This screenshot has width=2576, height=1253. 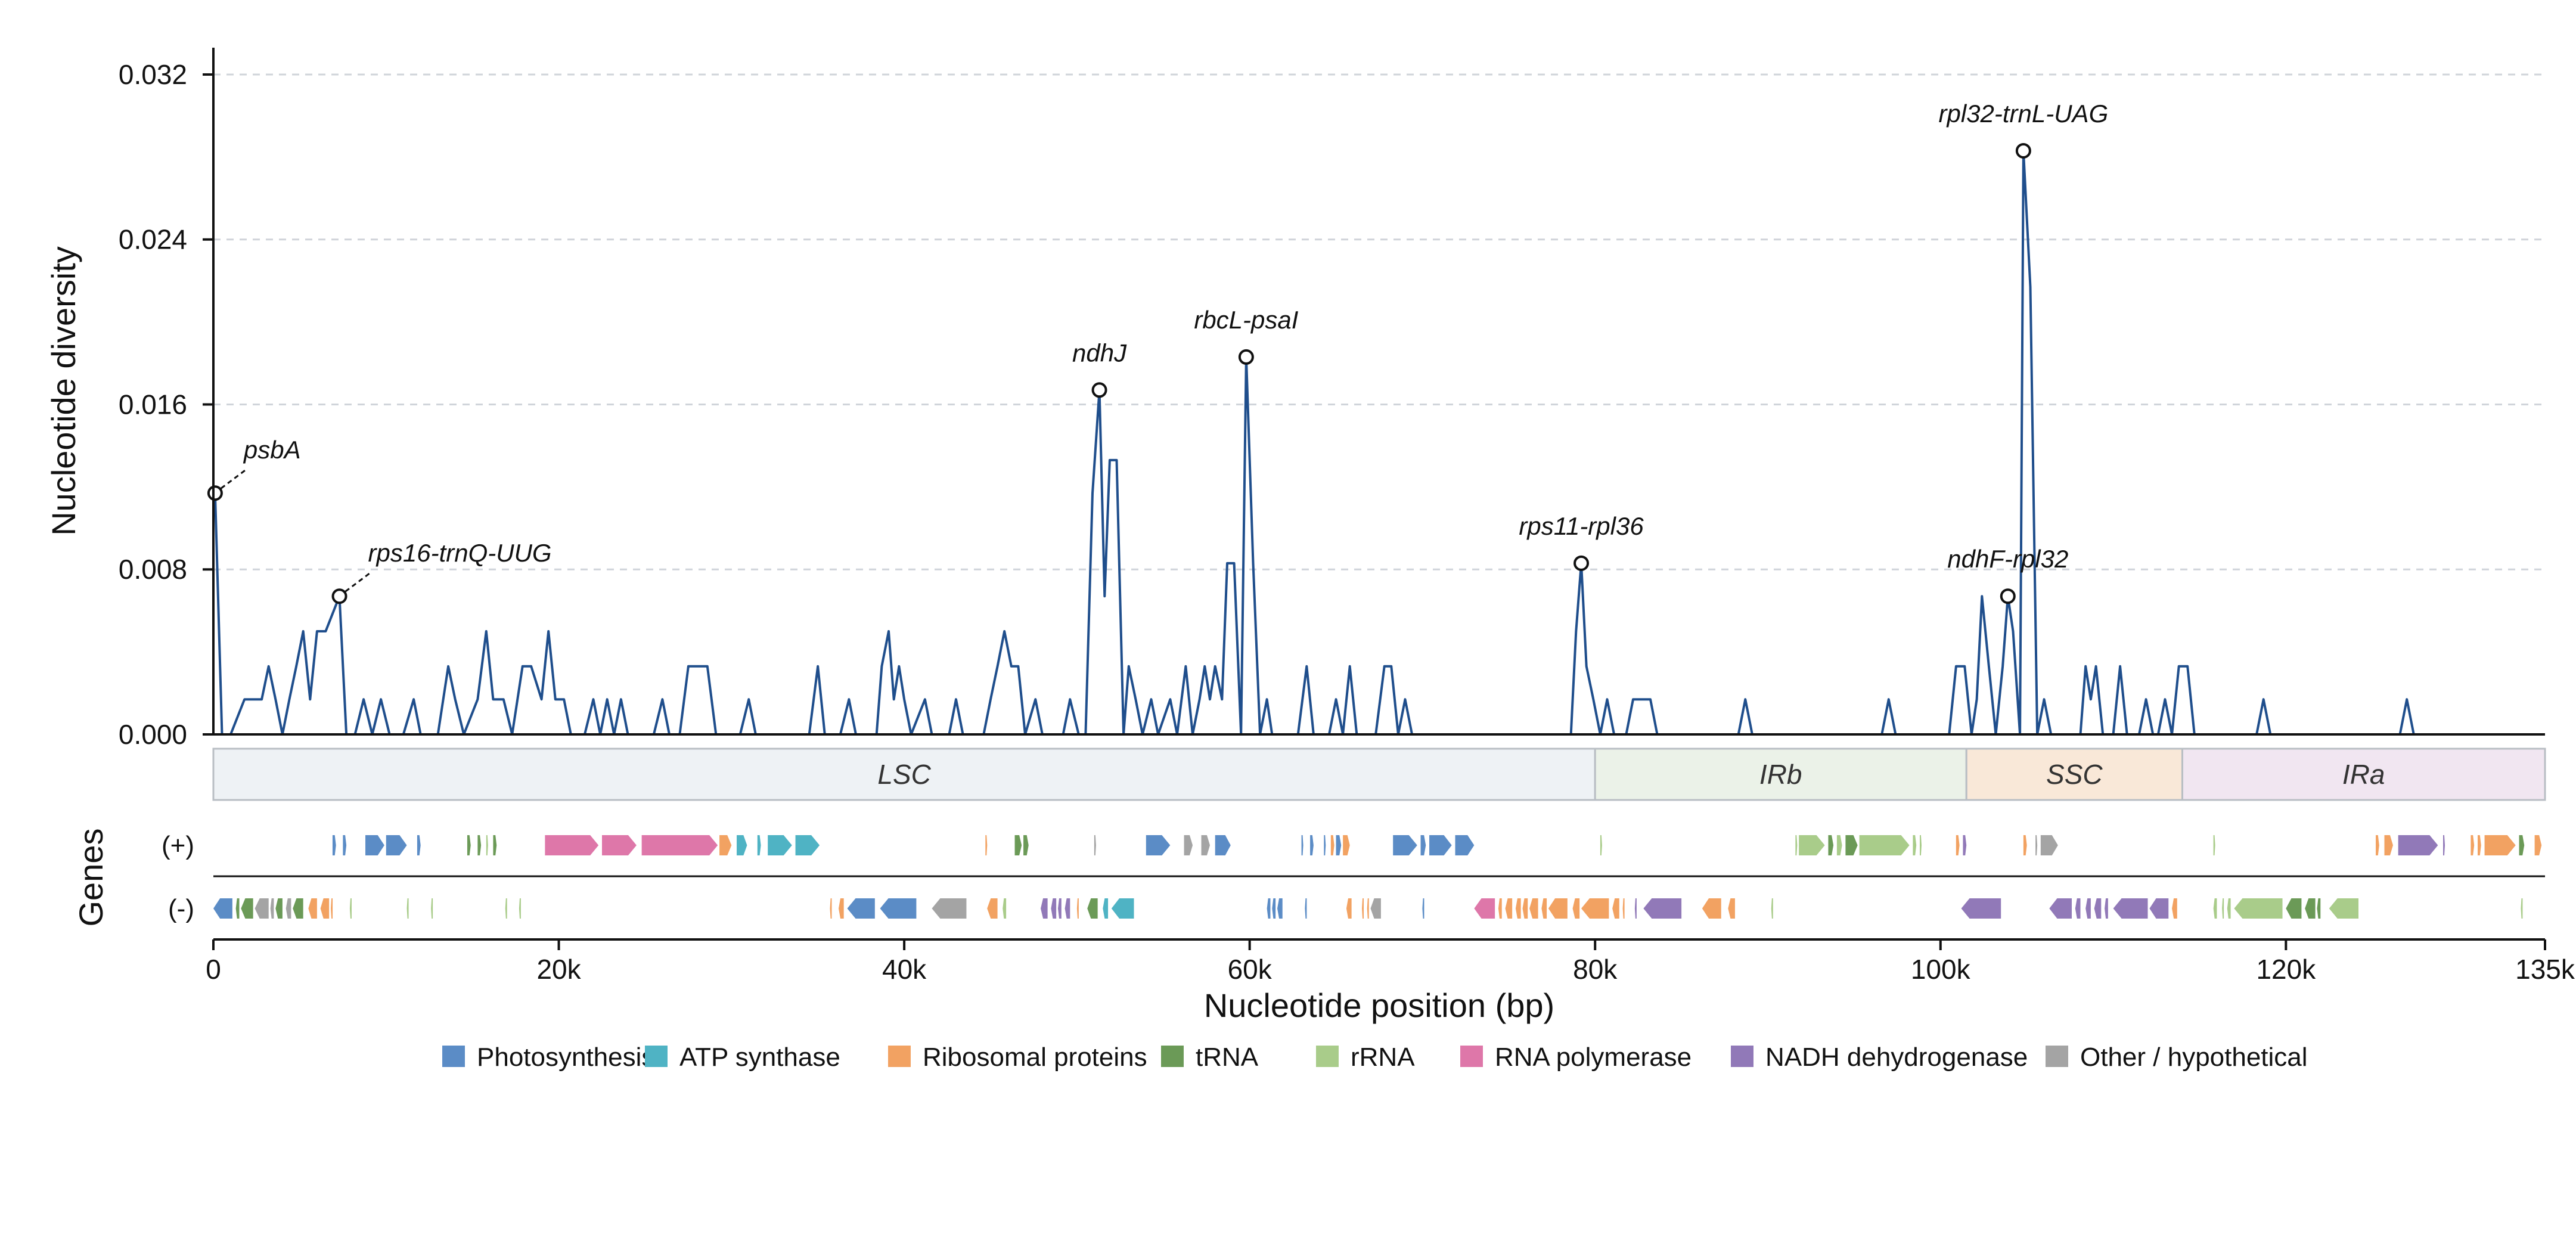 I want to click on peak-label: rps11-rpl36, so click(x=1582, y=526).